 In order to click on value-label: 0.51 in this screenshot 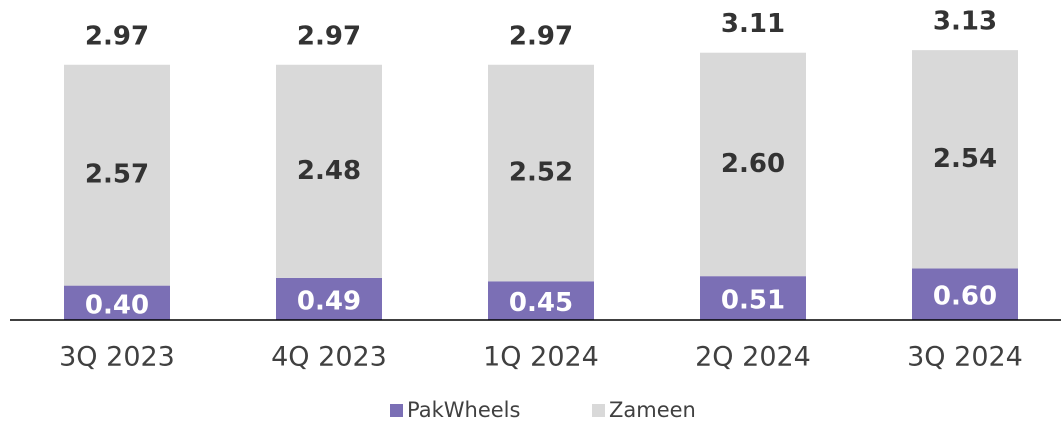, I will do `click(753, 301)`.